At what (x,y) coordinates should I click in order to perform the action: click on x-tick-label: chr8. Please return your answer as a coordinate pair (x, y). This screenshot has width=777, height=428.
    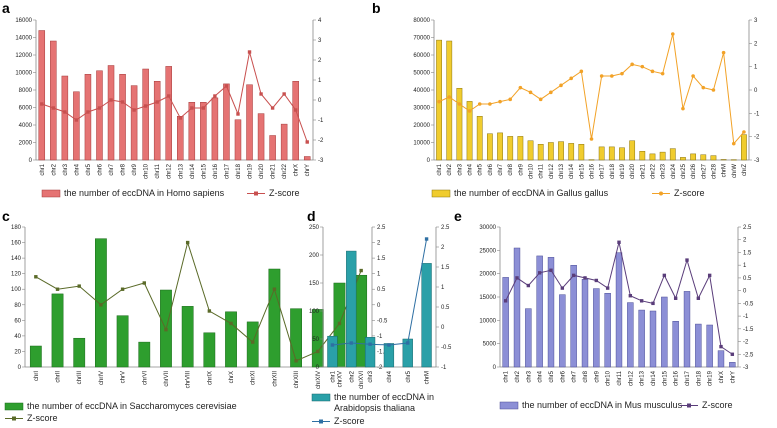
    Looking at the image, I should click on (511, 169).